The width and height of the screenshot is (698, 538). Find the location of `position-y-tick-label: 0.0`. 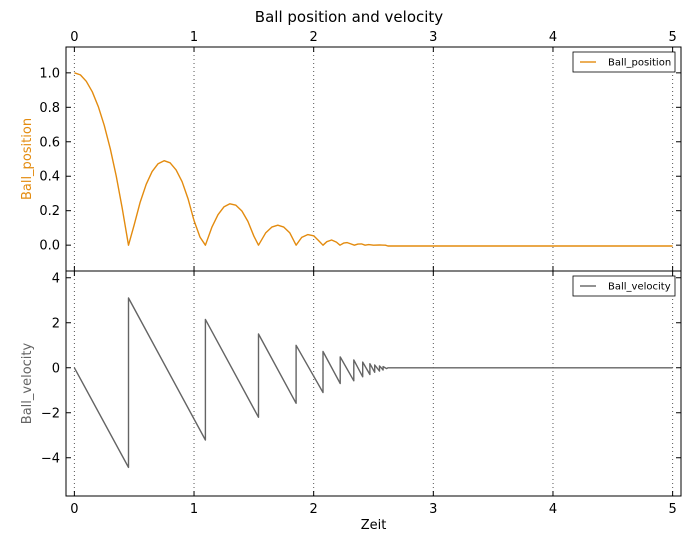

position-y-tick-label: 0.0 is located at coordinates (49, 246).